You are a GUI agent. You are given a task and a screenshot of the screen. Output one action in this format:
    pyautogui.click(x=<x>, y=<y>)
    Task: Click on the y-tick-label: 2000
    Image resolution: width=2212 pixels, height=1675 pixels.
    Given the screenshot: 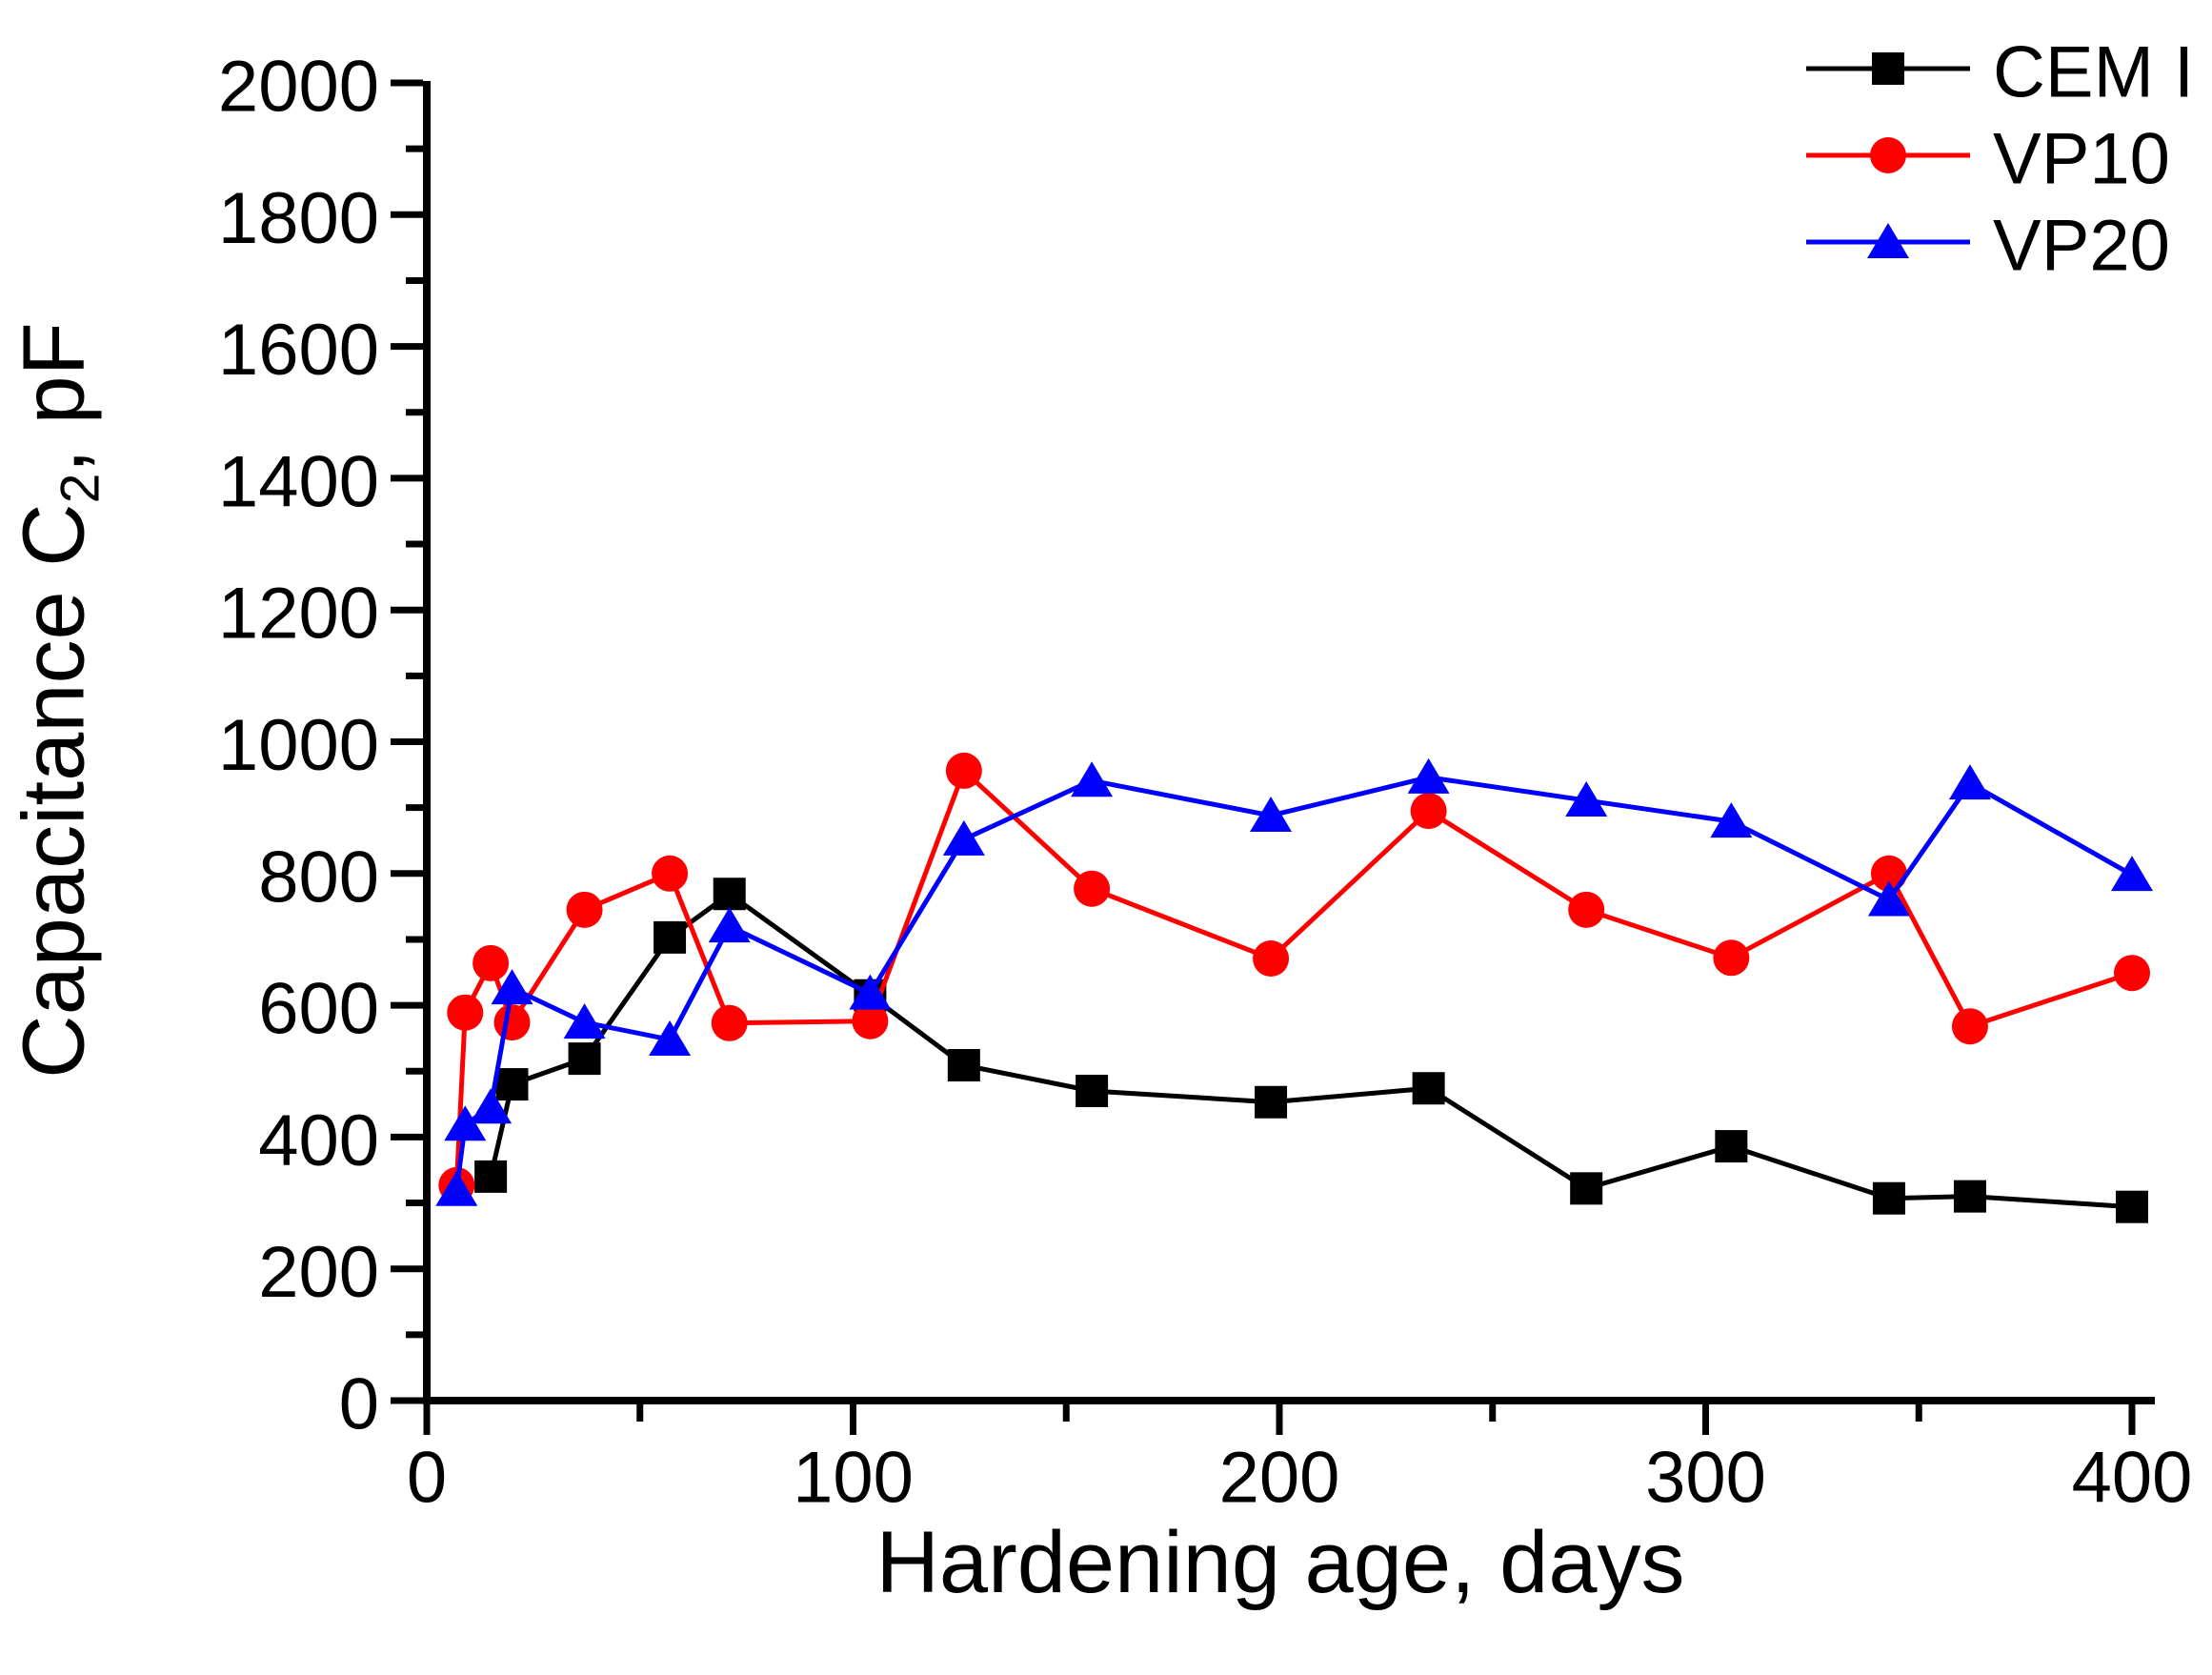 What is the action you would take?
    pyautogui.click(x=298, y=87)
    